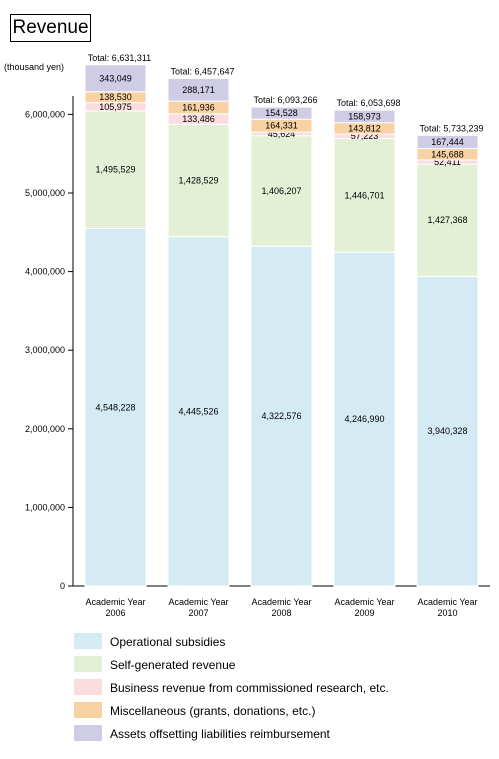 This screenshot has height=759, width=499. Describe the element at coordinates (364, 128) in the screenshot. I see `data-label: 143,812` at that location.